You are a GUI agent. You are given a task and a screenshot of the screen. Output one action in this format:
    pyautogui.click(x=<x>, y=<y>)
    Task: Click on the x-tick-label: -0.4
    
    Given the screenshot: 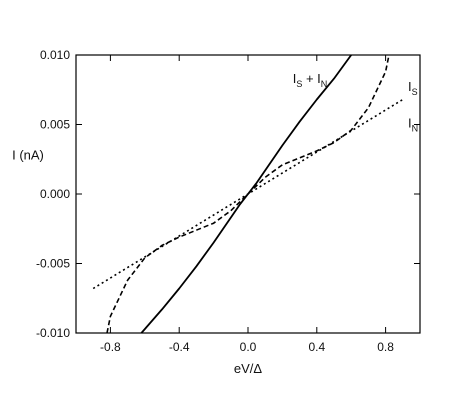 What is the action you would take?
    pyautogui.click(x=179, y=347)
    